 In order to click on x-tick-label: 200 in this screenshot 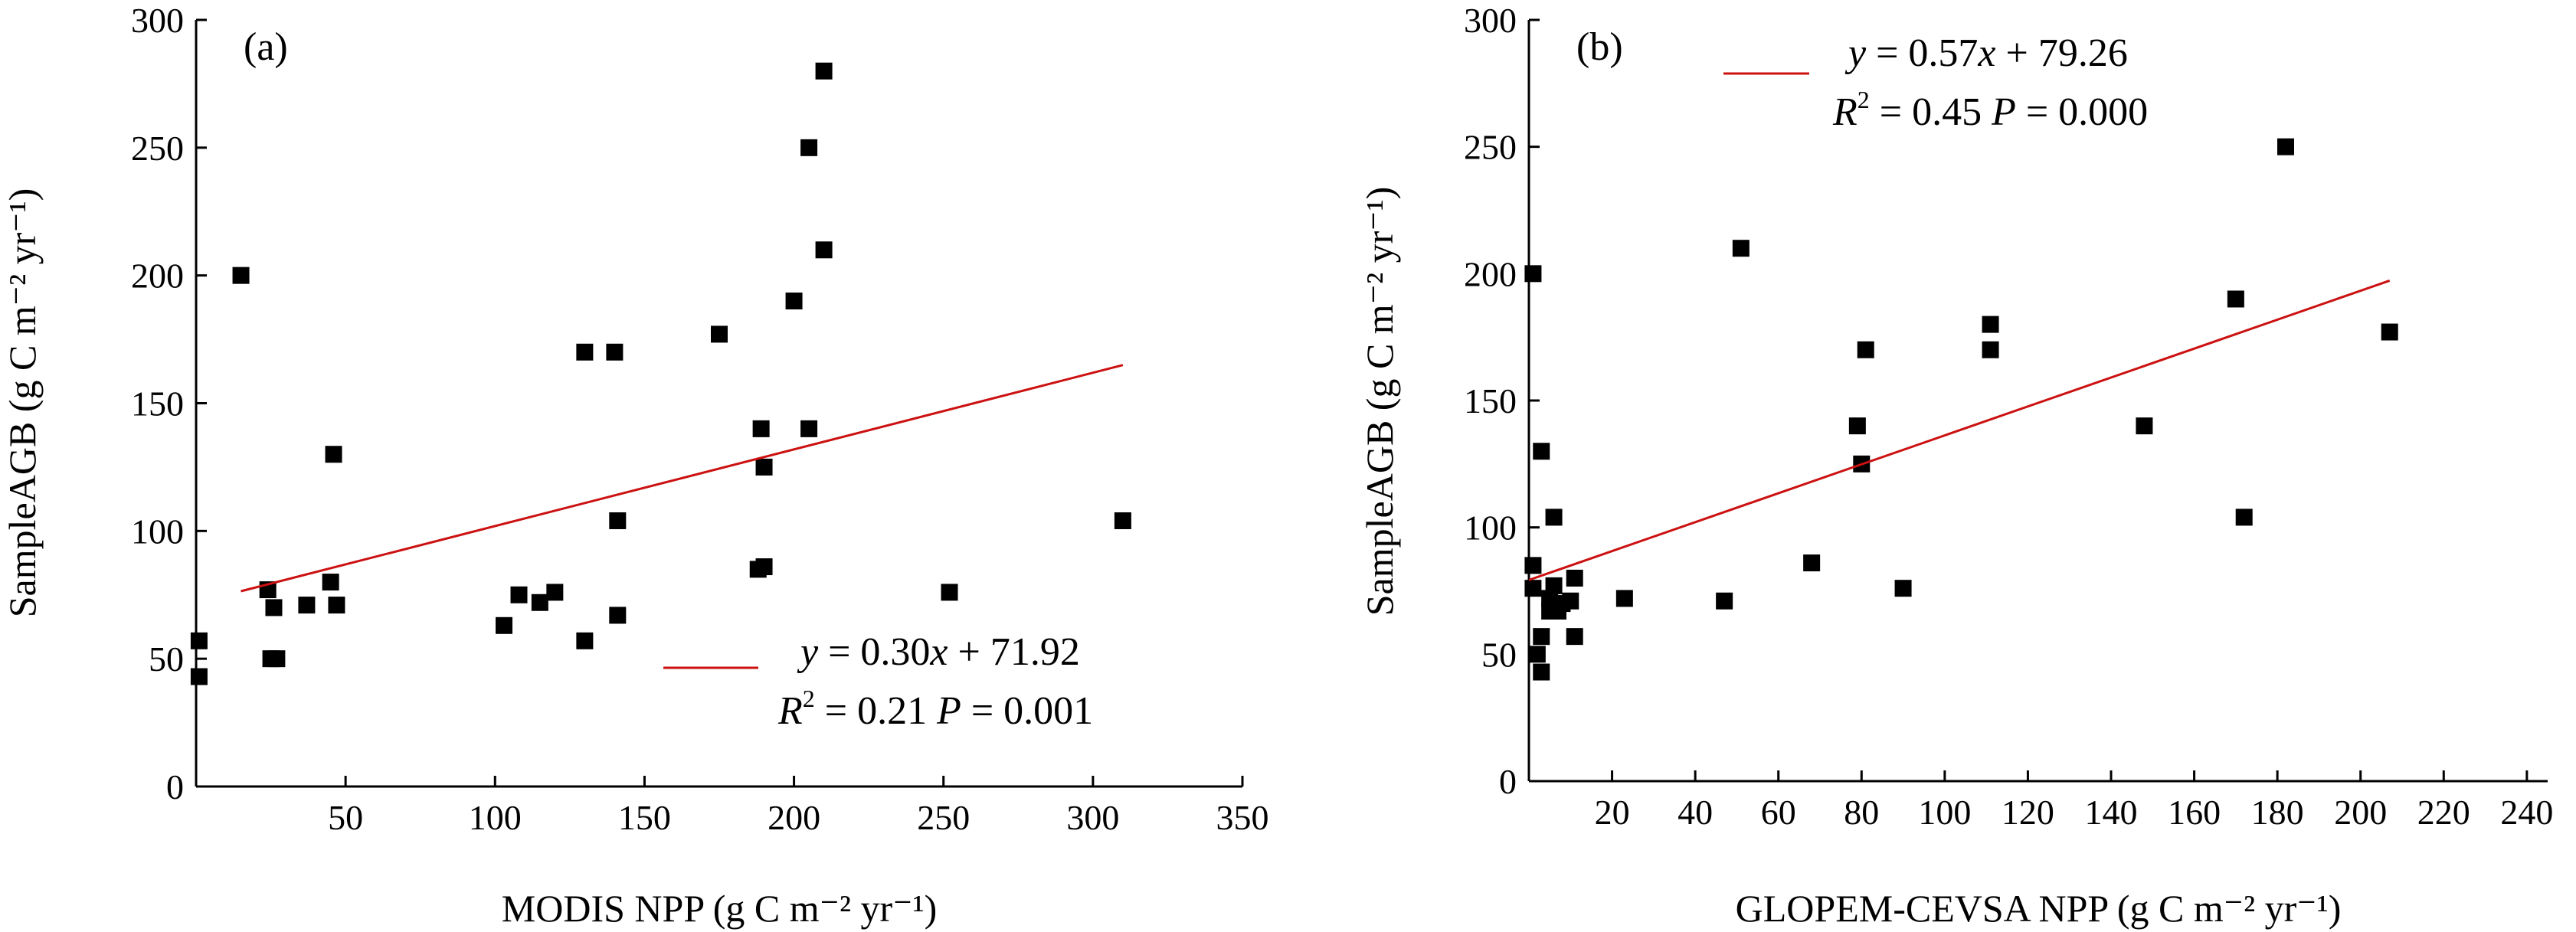, I will do `click(2360, 813)`.